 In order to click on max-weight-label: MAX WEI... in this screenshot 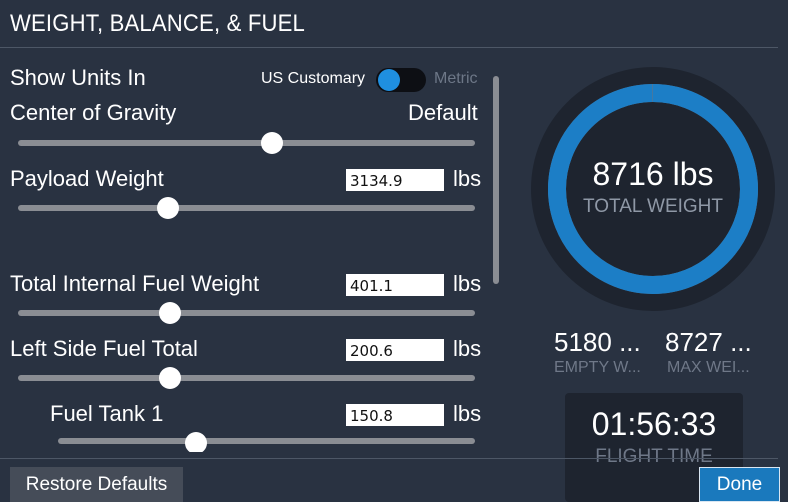, I will do `click(708, 367)`.